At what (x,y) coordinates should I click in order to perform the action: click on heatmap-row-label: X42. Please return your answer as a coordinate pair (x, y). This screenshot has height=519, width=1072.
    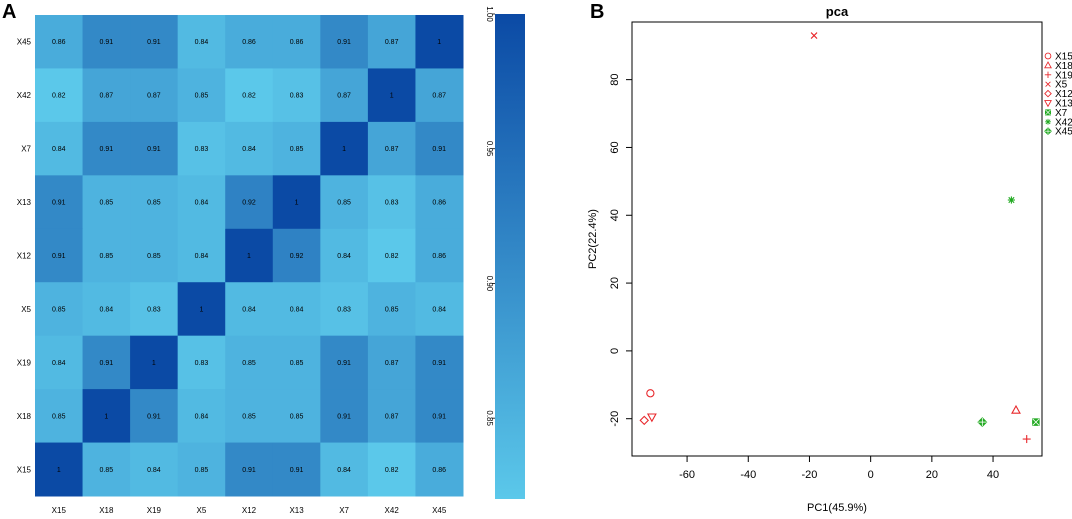
    Looking at the image, I should click on (24, 95).